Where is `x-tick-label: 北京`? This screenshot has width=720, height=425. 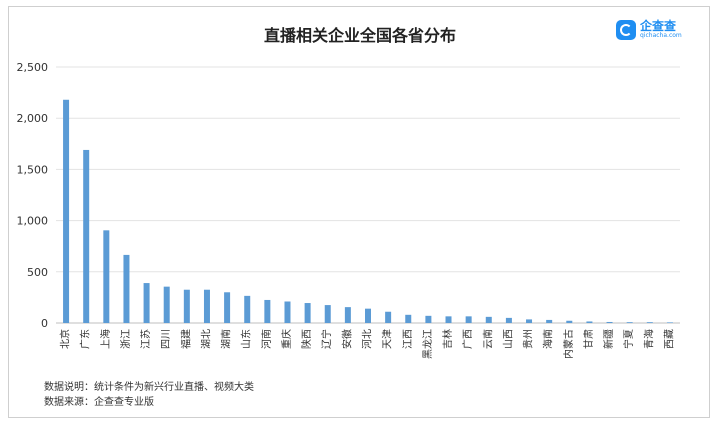
x-tick-label: 北京 is located at coordinates (65, 339).